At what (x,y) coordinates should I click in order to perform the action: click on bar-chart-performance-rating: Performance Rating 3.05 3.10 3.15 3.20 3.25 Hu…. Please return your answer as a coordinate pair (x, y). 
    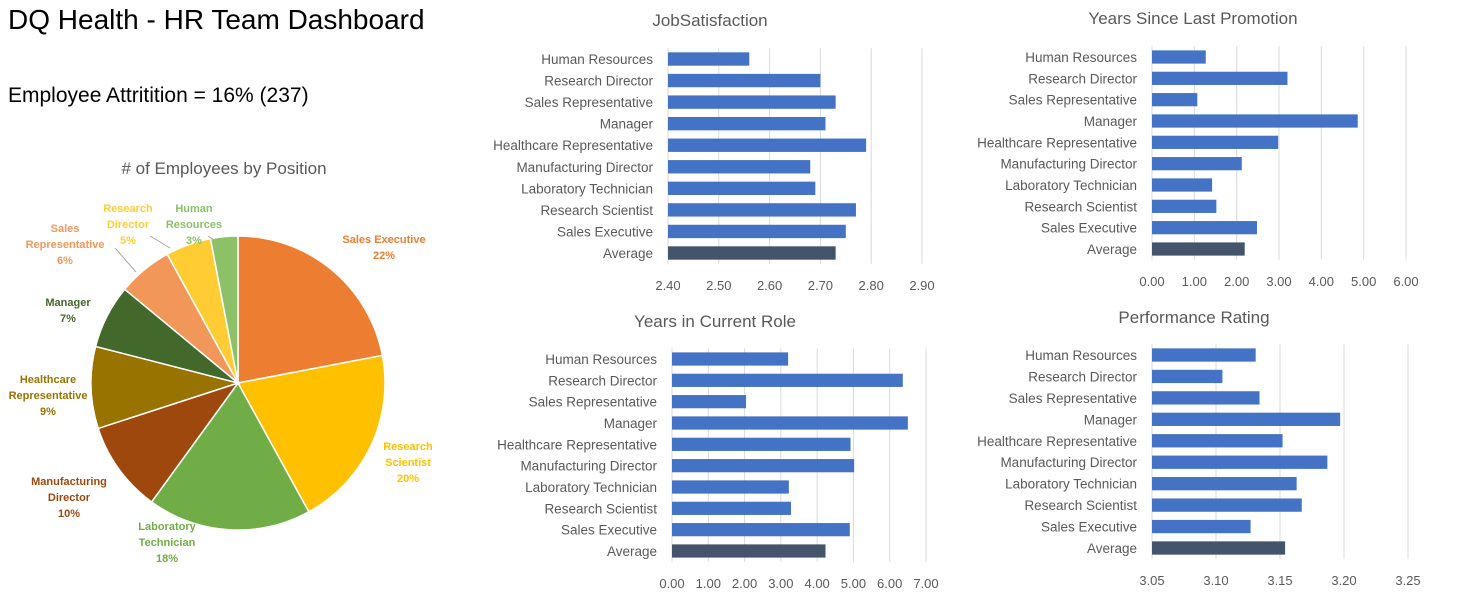
    Looking at the image, I should click on (1199, 448).